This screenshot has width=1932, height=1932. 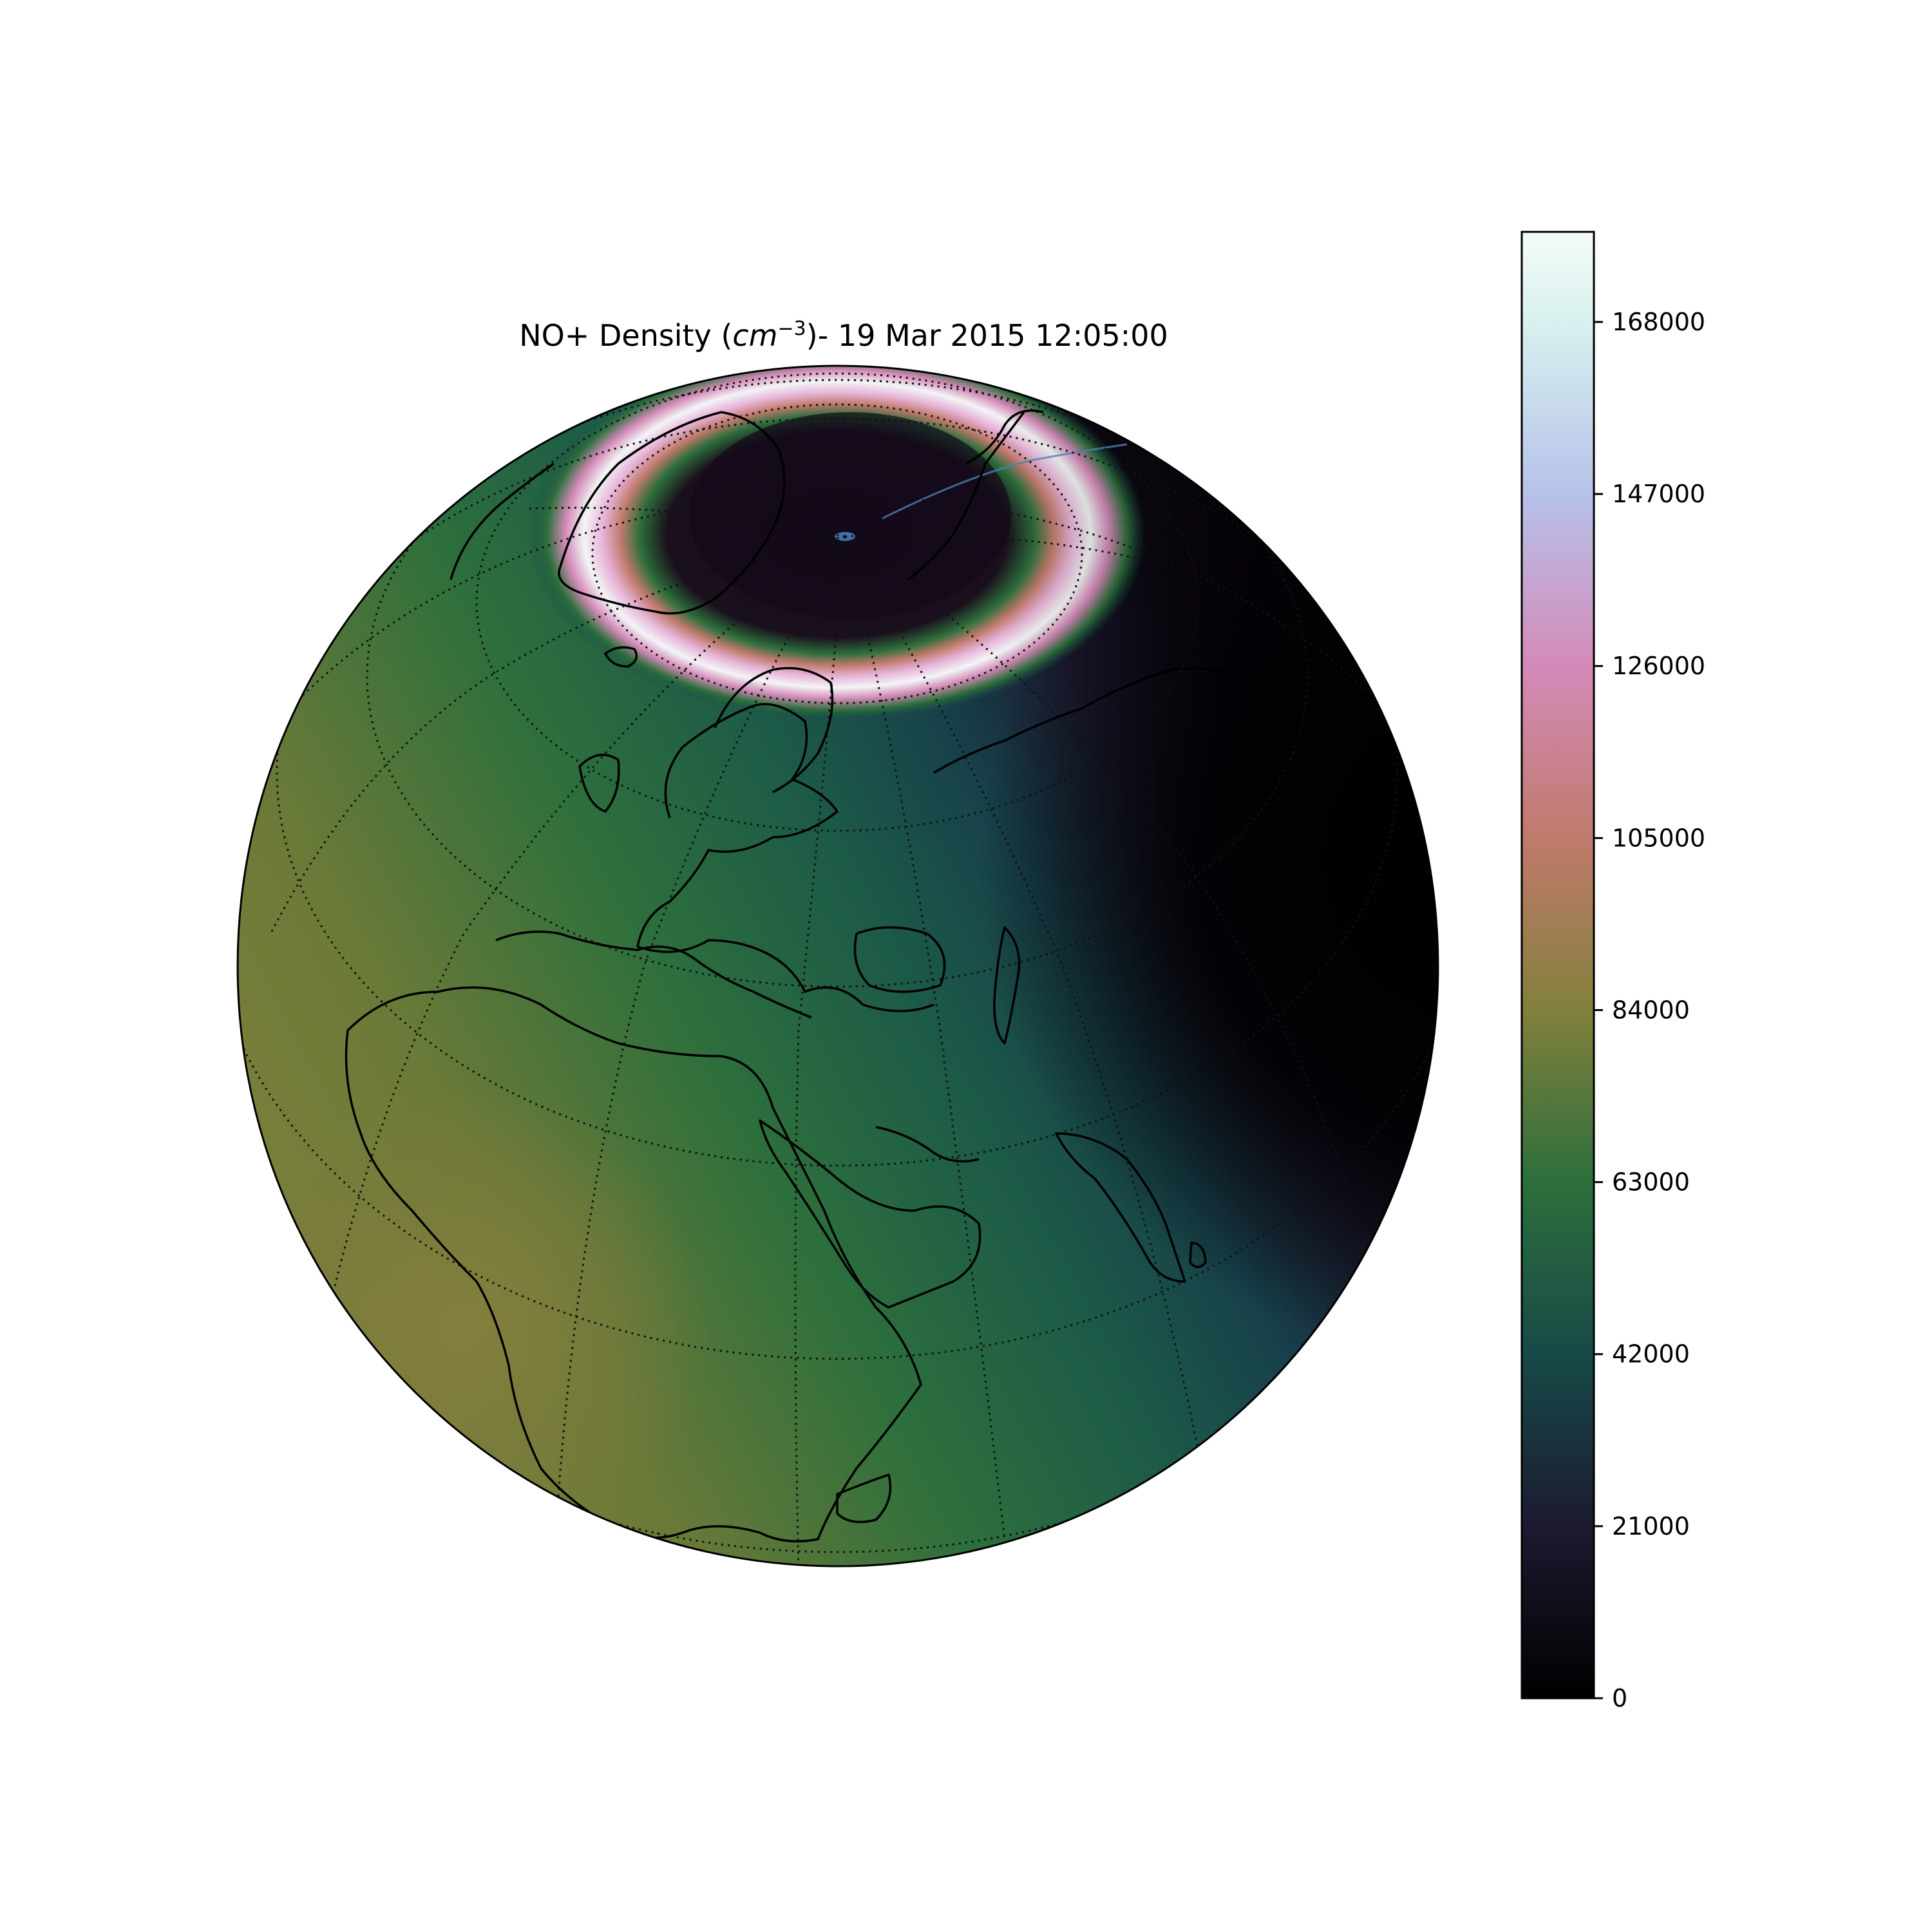 I want to click on chart-title: NO+ Density (cm−3)- 19 Mar 2015 12:05:00, so click(x=844, y=335).